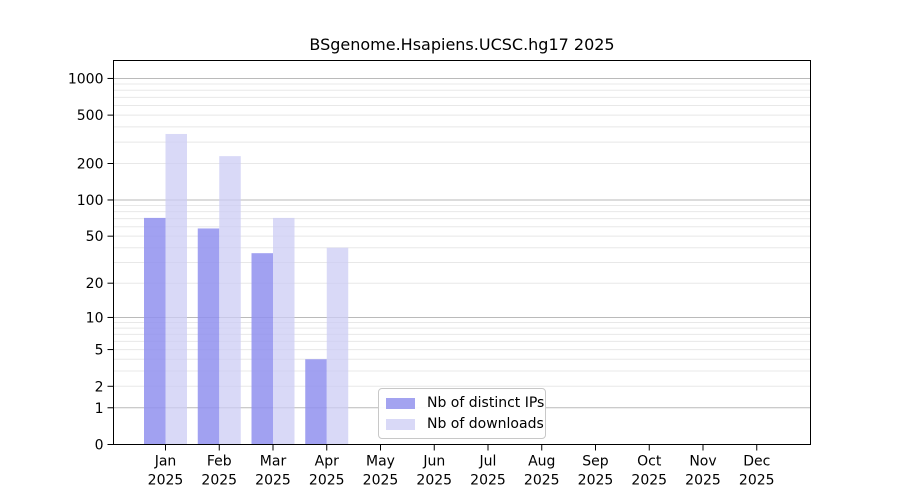  I want to click on y-tick-label: 1000, so click(86, 79).